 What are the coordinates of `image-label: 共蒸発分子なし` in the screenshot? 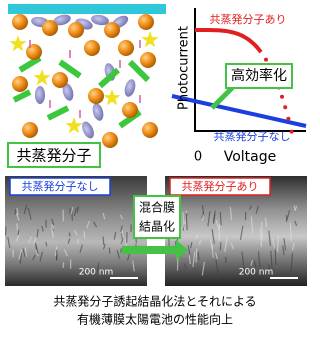 It's located at (60, 186).